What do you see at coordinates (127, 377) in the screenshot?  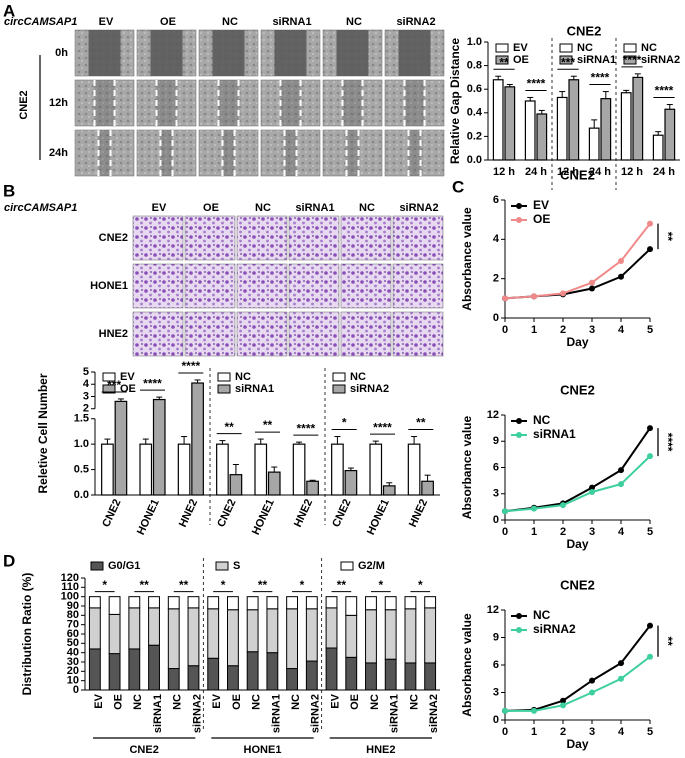 I see `legend-label: EV` at bounding box center [127, 377].